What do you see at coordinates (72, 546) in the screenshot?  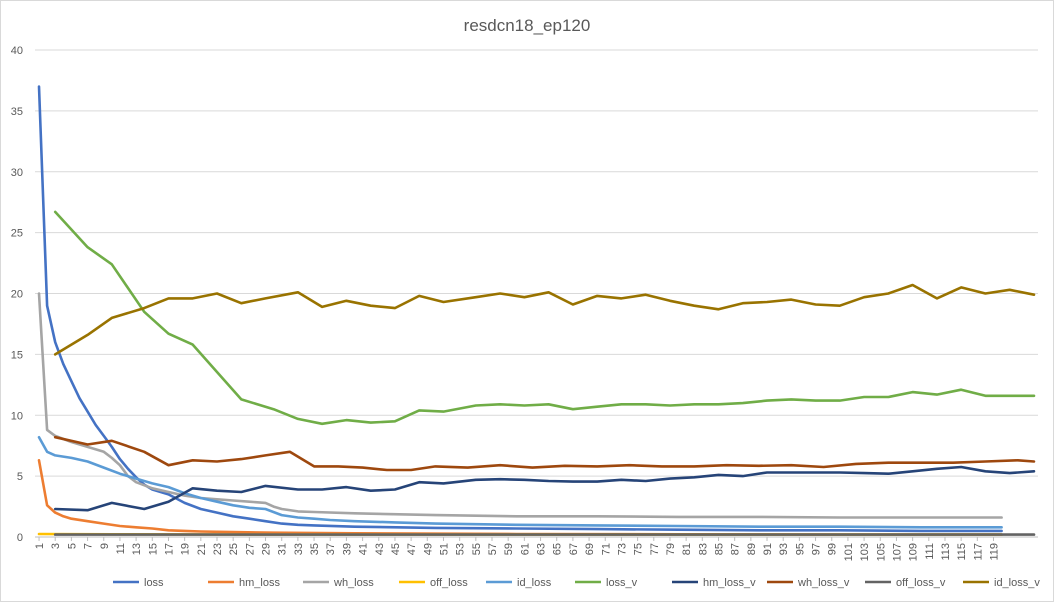 I see `x-tick-label: 5` at bounding box center [72, 546].